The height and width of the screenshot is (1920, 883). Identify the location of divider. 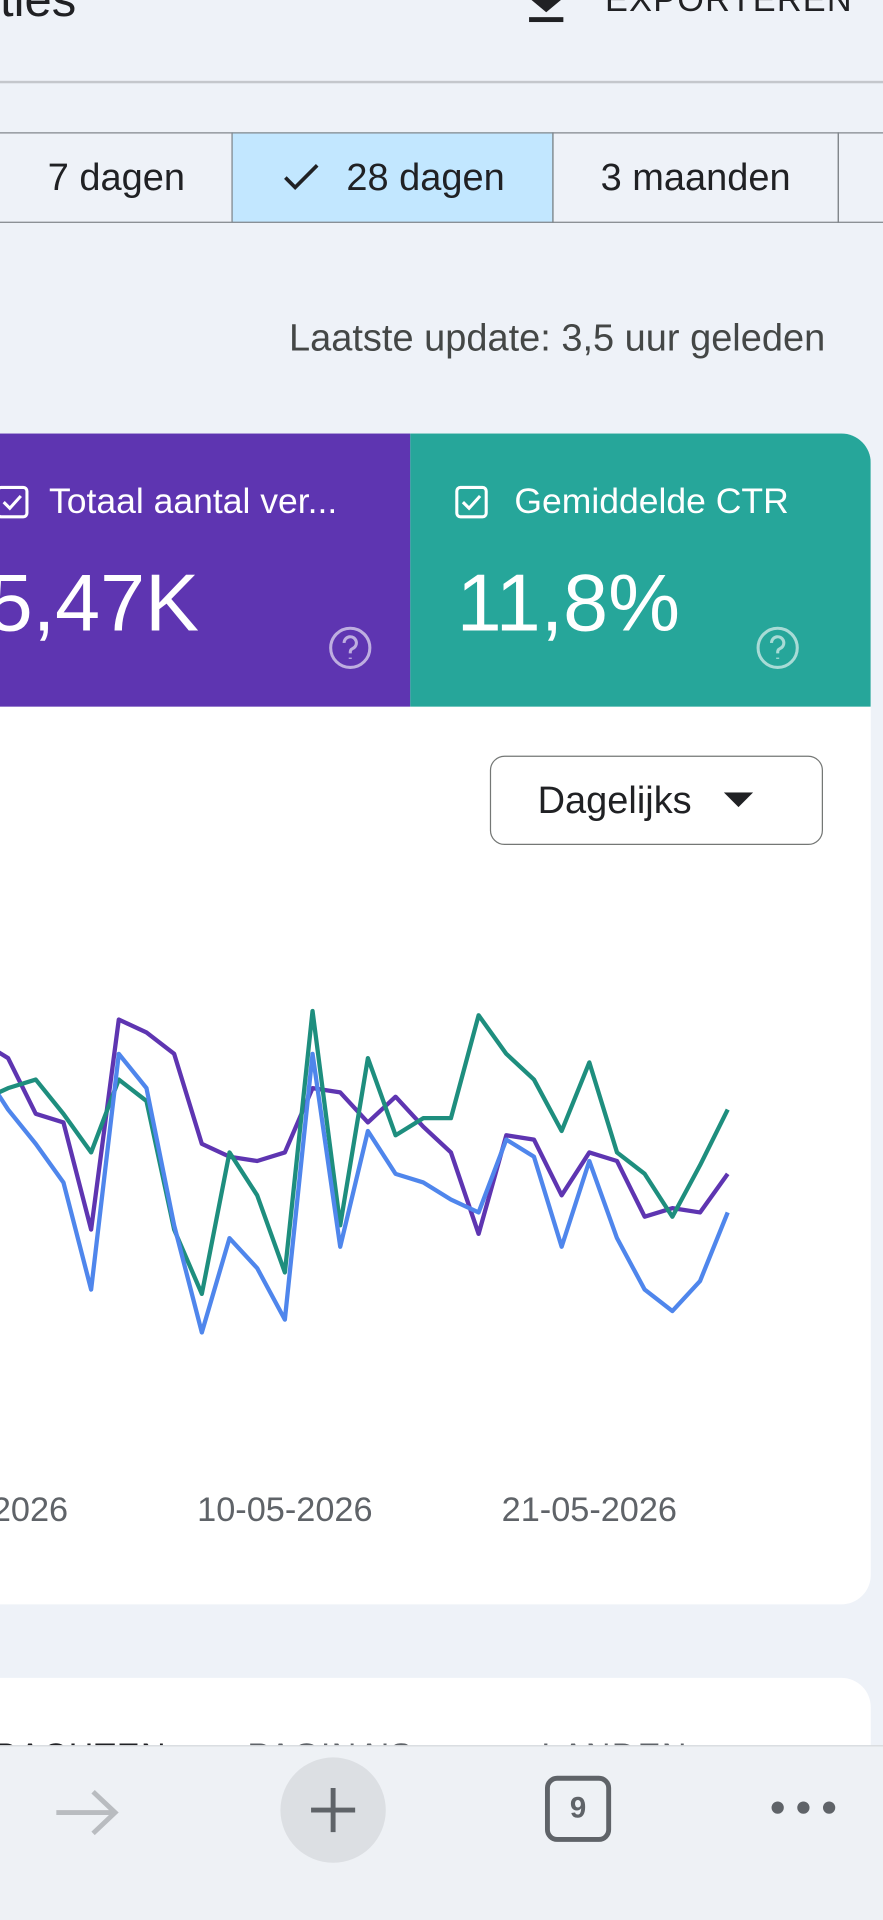
(441, 82).